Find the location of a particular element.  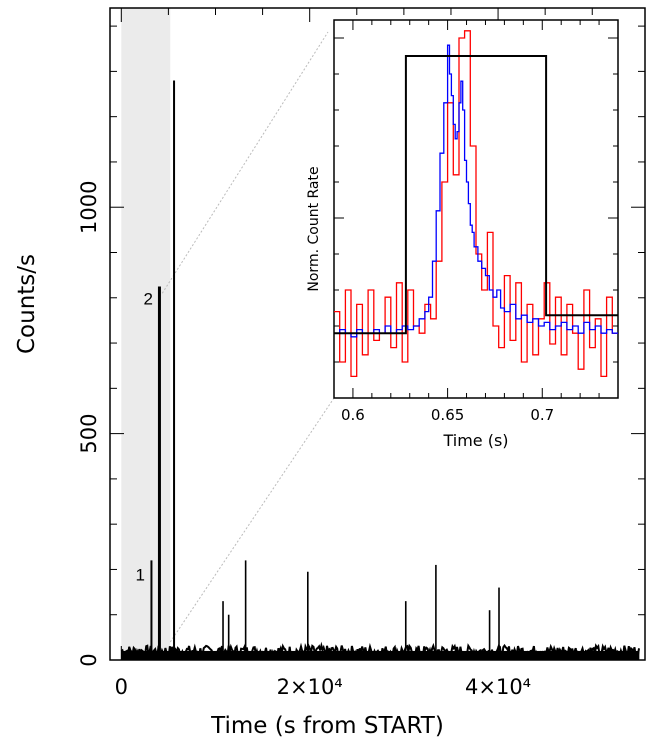

y-tick-label: 0 is located at coordinates (89, 659).